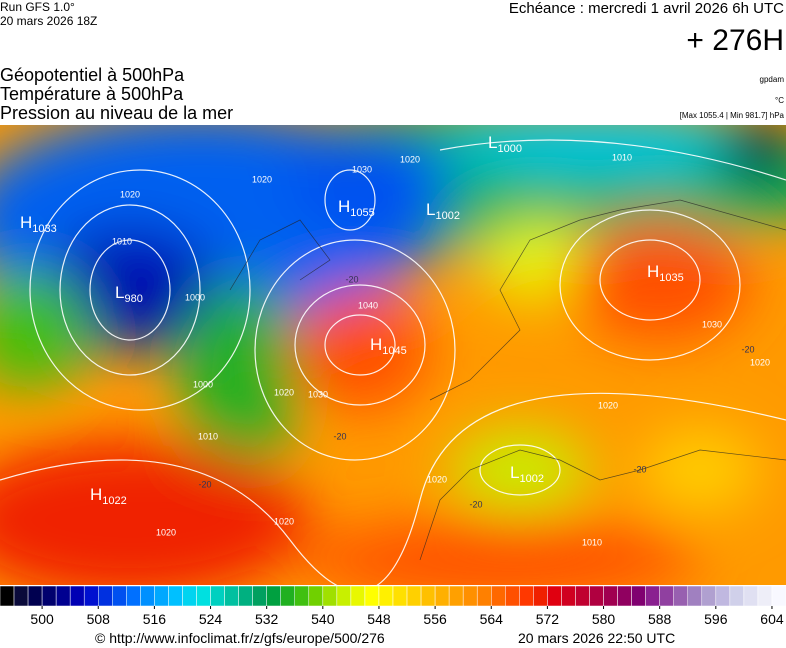 Image resolution: width=786 pixels, height=648 pixels. I want to click on colorbar-label: 556, so click(435, 619).